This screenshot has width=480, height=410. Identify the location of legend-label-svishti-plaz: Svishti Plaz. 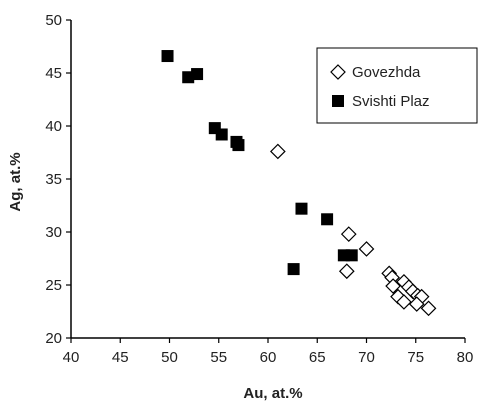
(391, 101).